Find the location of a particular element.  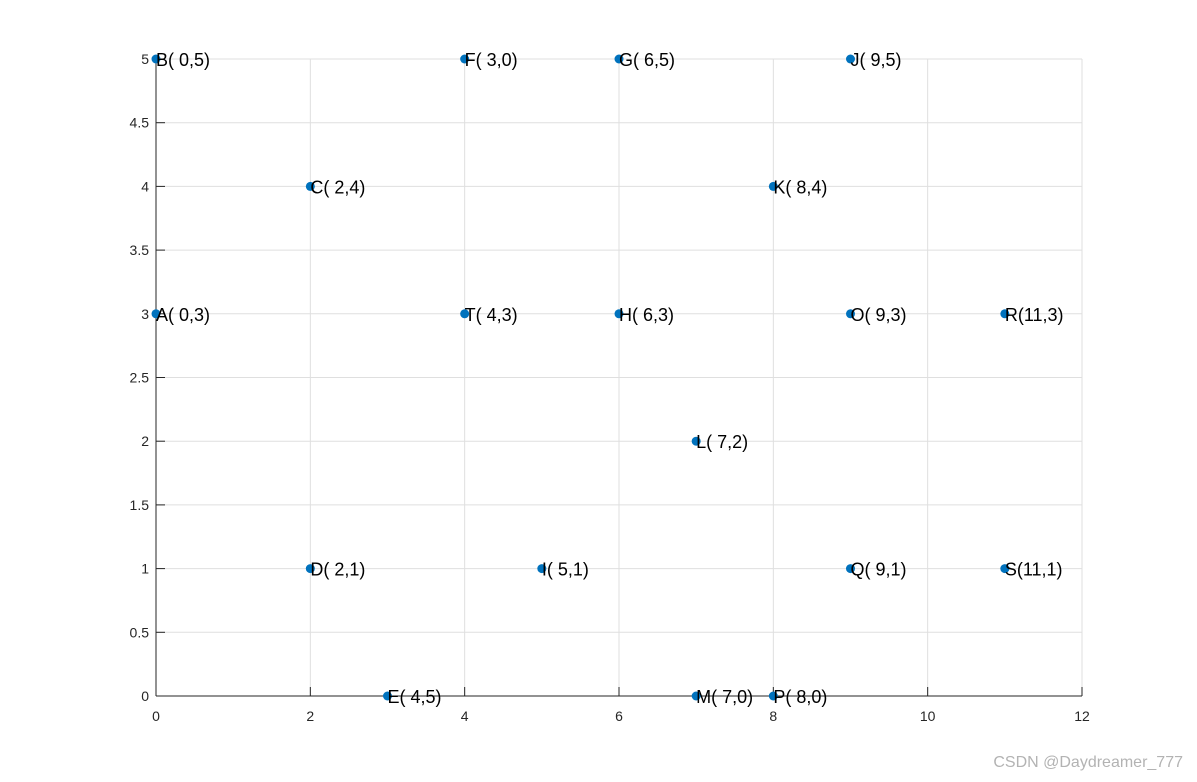

point-label-7: T( 4,3) is located at coordinates (491, 315).